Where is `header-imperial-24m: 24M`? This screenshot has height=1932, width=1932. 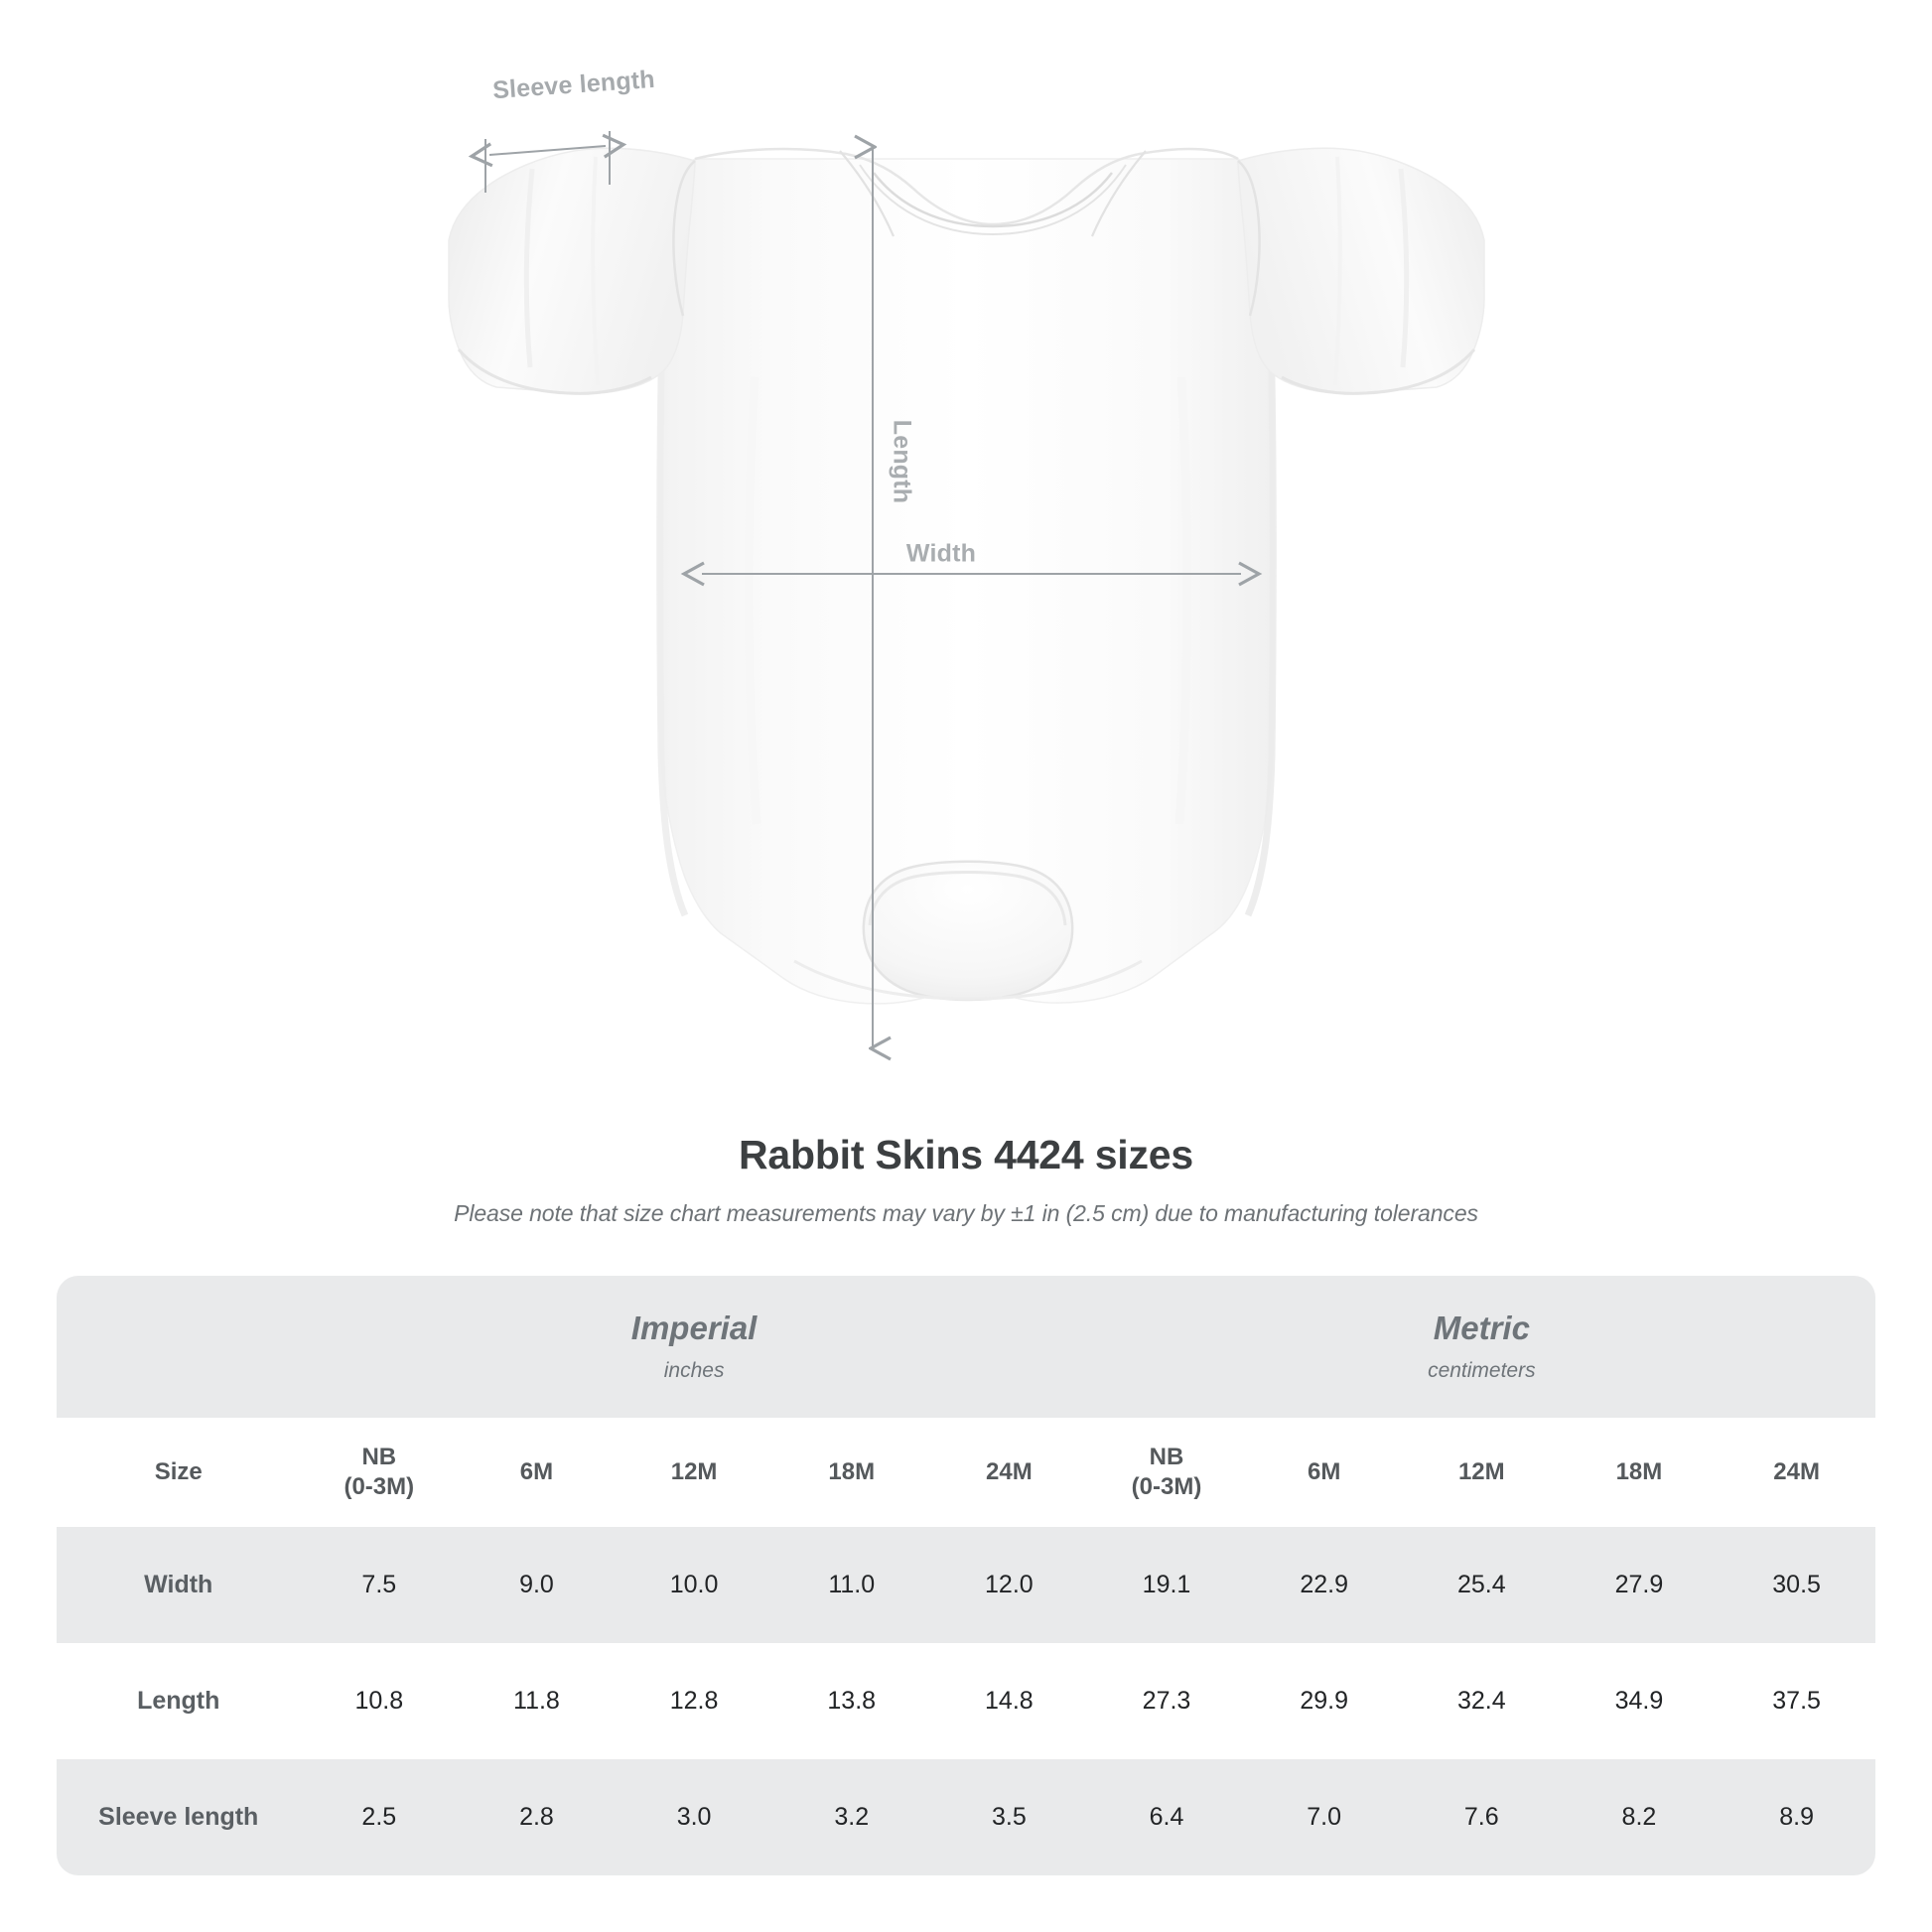 header-imperial-24m: 24M is located at coordinates (1009, 1472).